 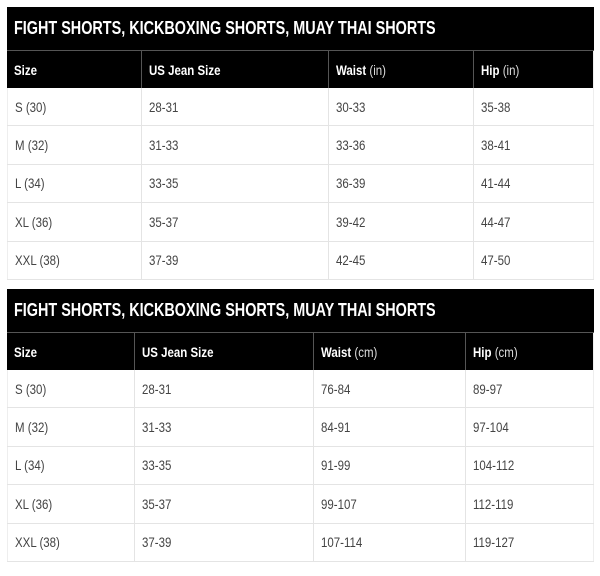 What do you see at coordinates (488, 388) in the screenshot?
I see `cell-value: 89-97` at bounding box center [488, 388].